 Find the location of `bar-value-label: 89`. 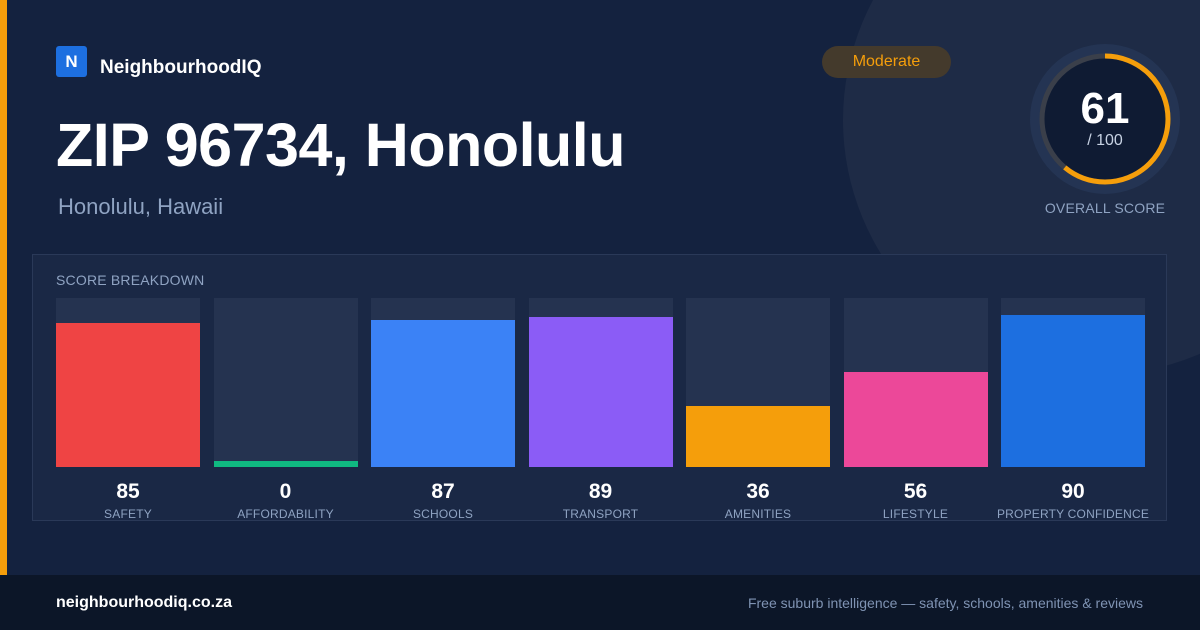

bar-value-label: 89 is located at coordinates (600, 491).